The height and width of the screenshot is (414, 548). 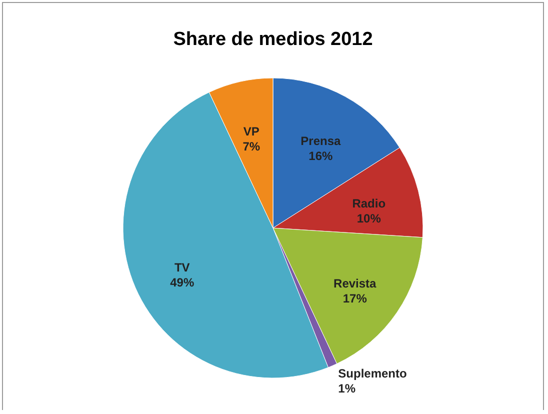 I want to click on slice-label: Suplemento, so click(x=372, y=373).